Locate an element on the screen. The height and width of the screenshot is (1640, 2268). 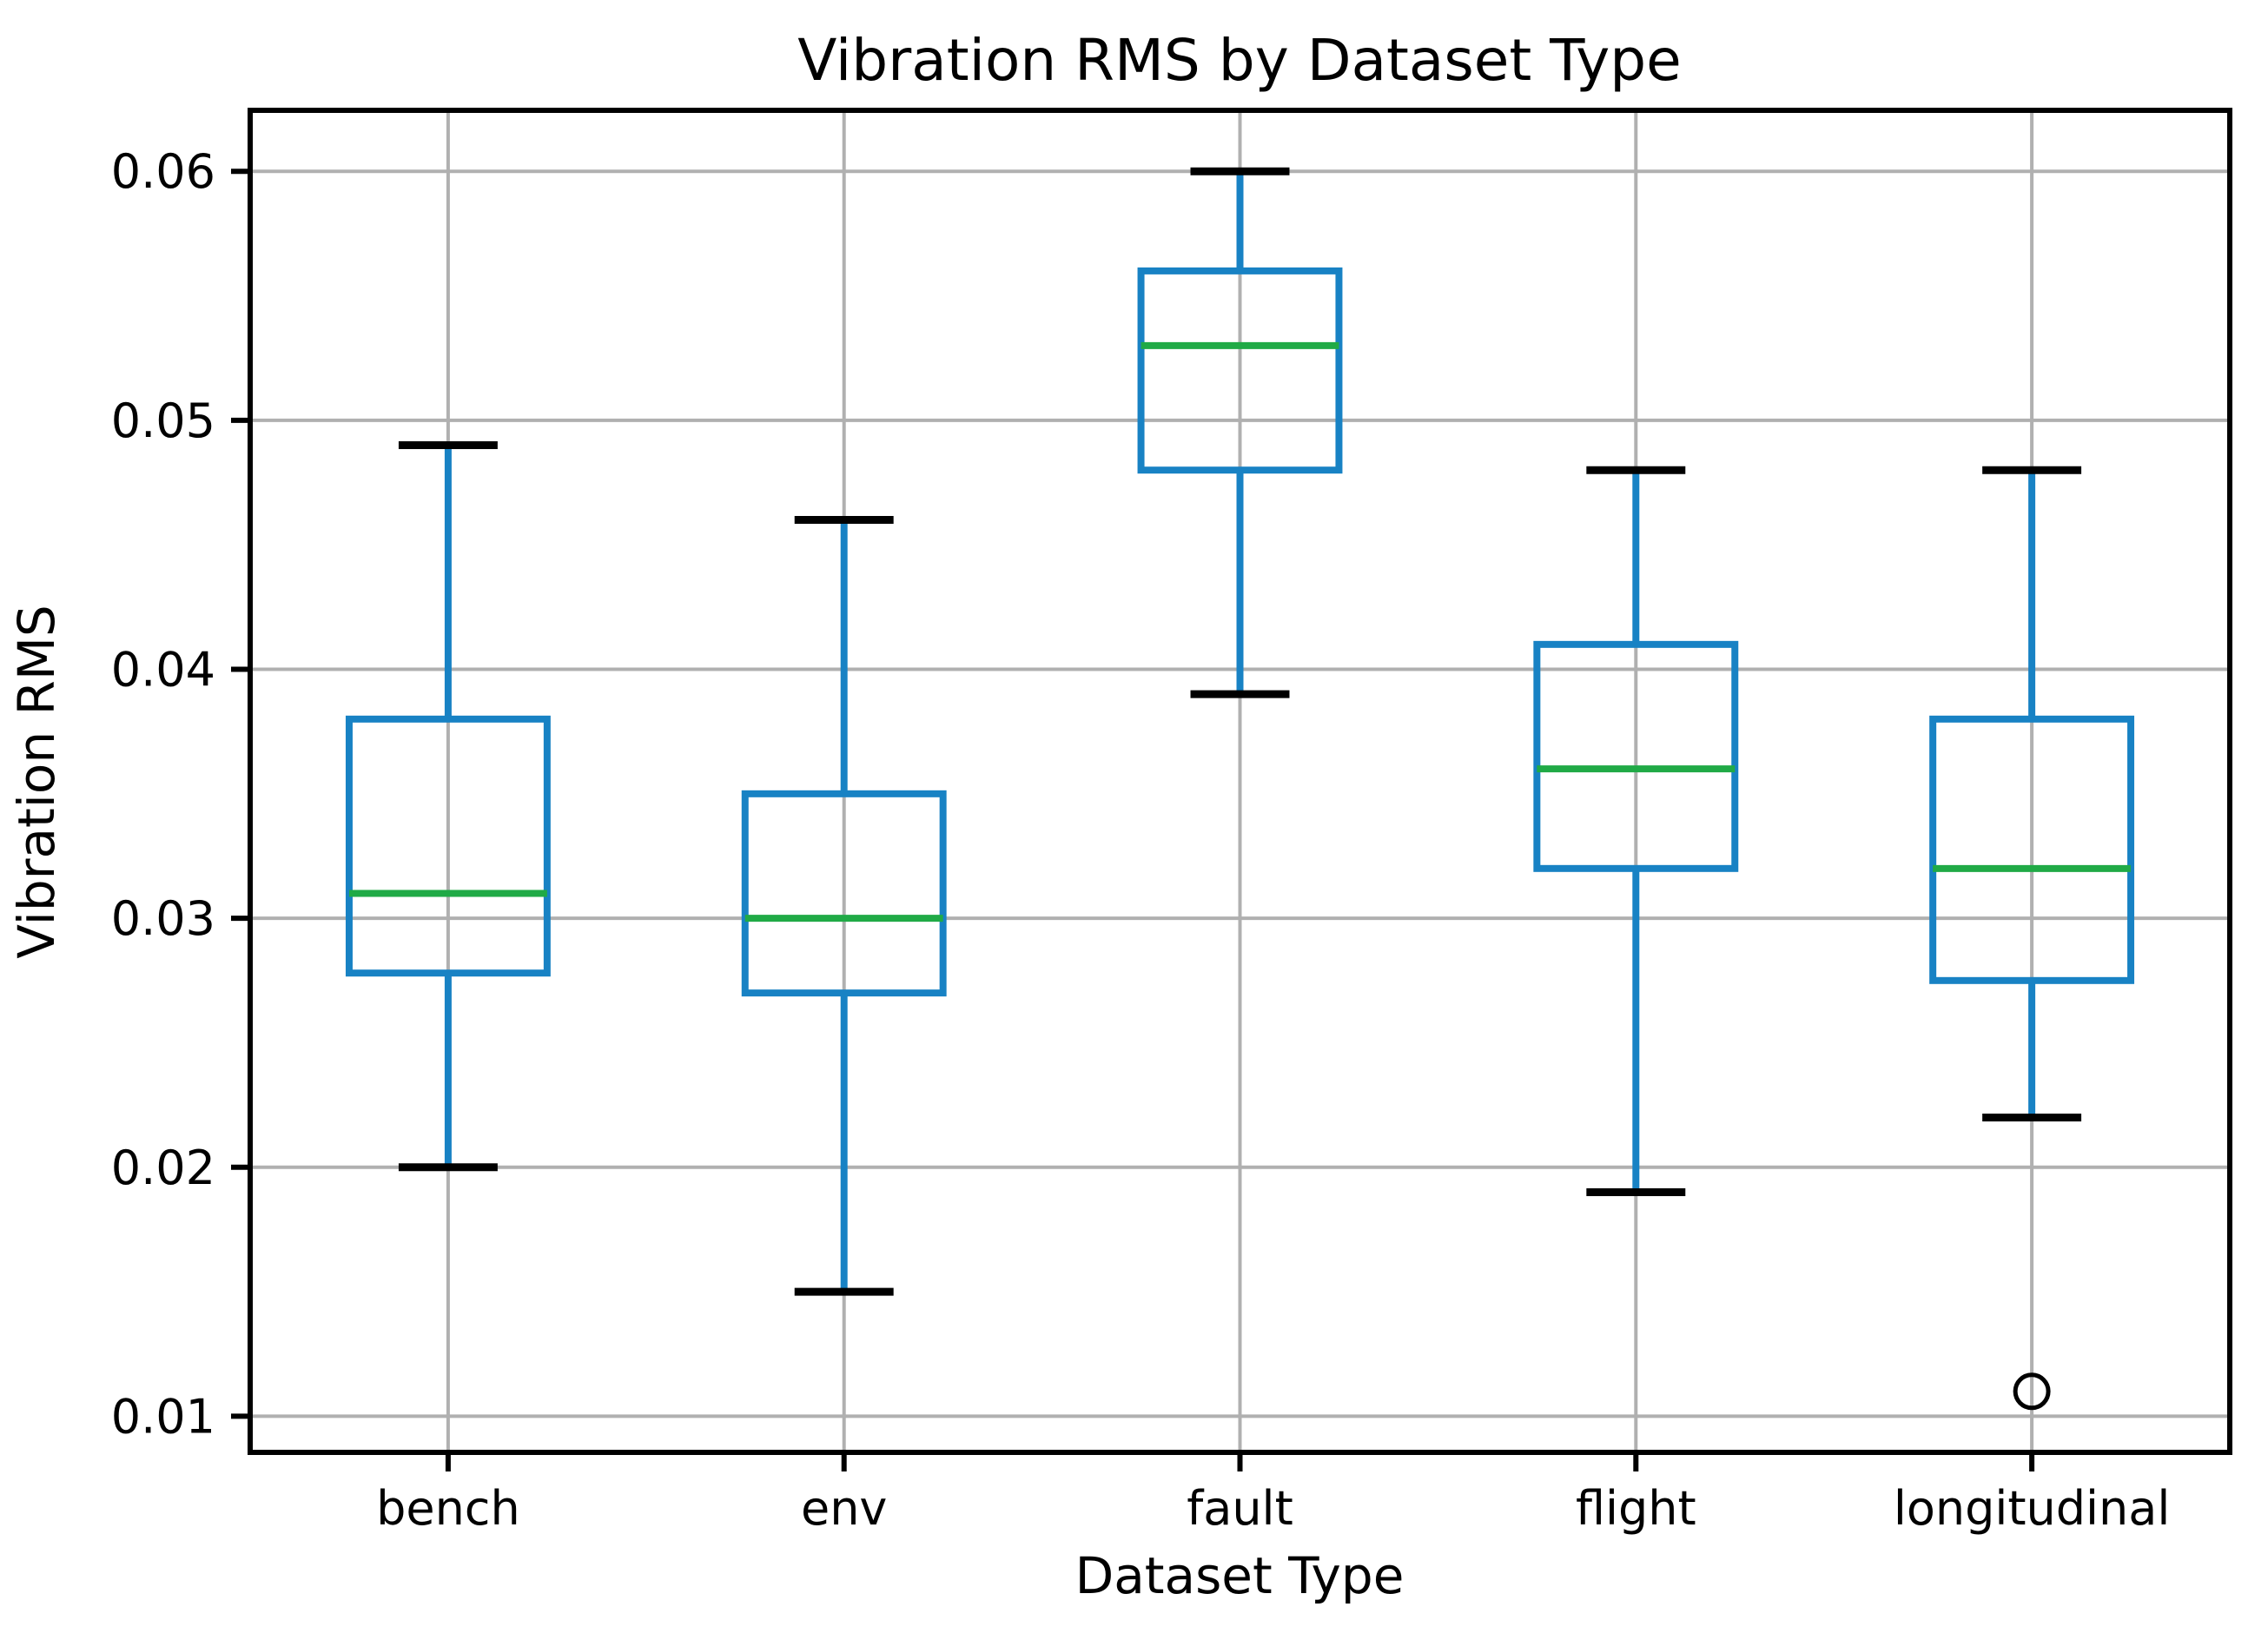
y-tick-label: 0.01 is located at coordinates (163, 1416).